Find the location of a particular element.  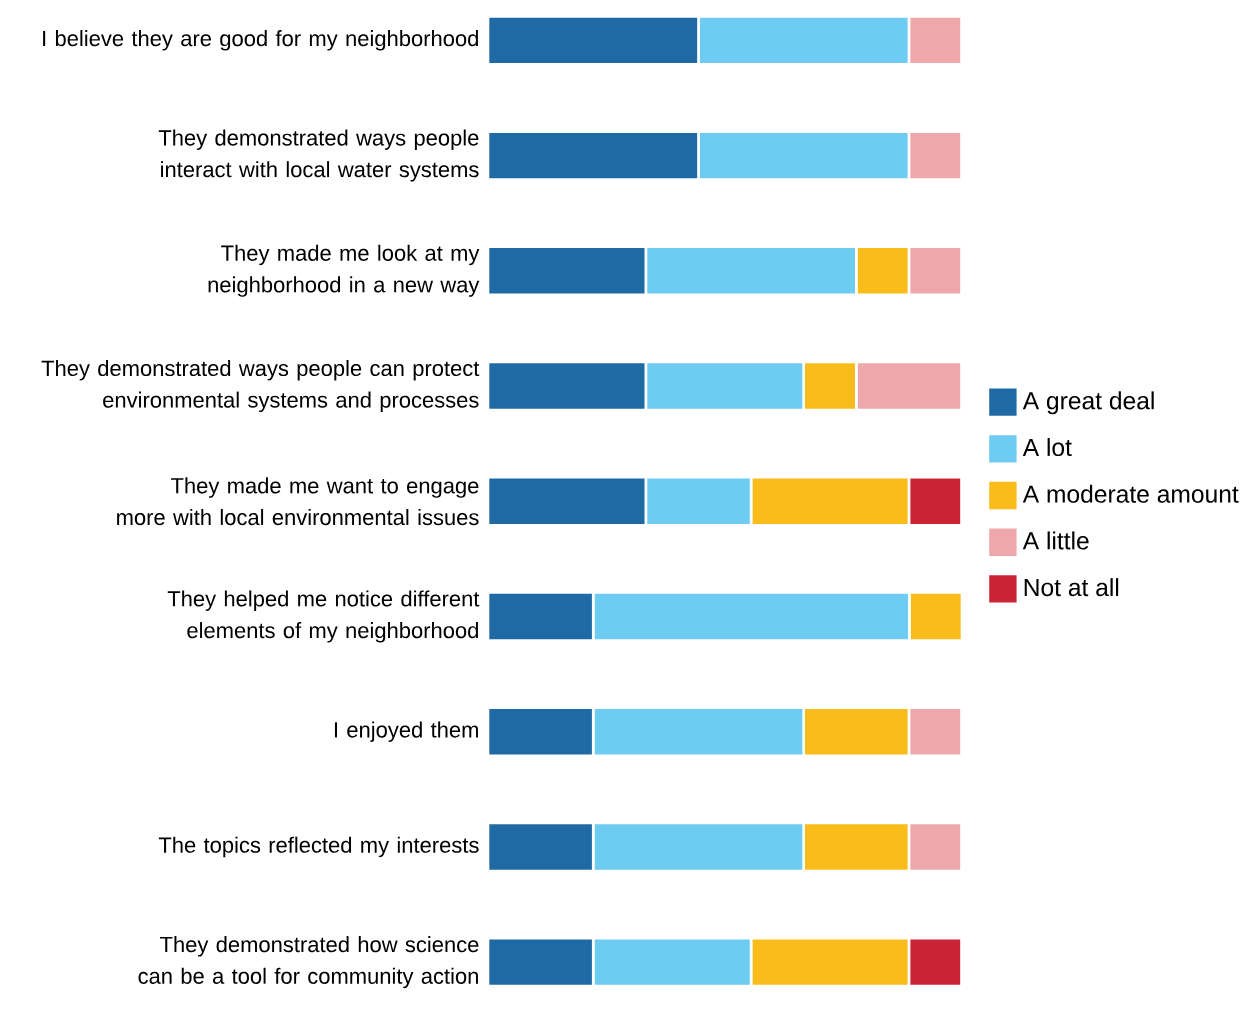

legend-label: Not at all is located at coordinates (1071, 587).